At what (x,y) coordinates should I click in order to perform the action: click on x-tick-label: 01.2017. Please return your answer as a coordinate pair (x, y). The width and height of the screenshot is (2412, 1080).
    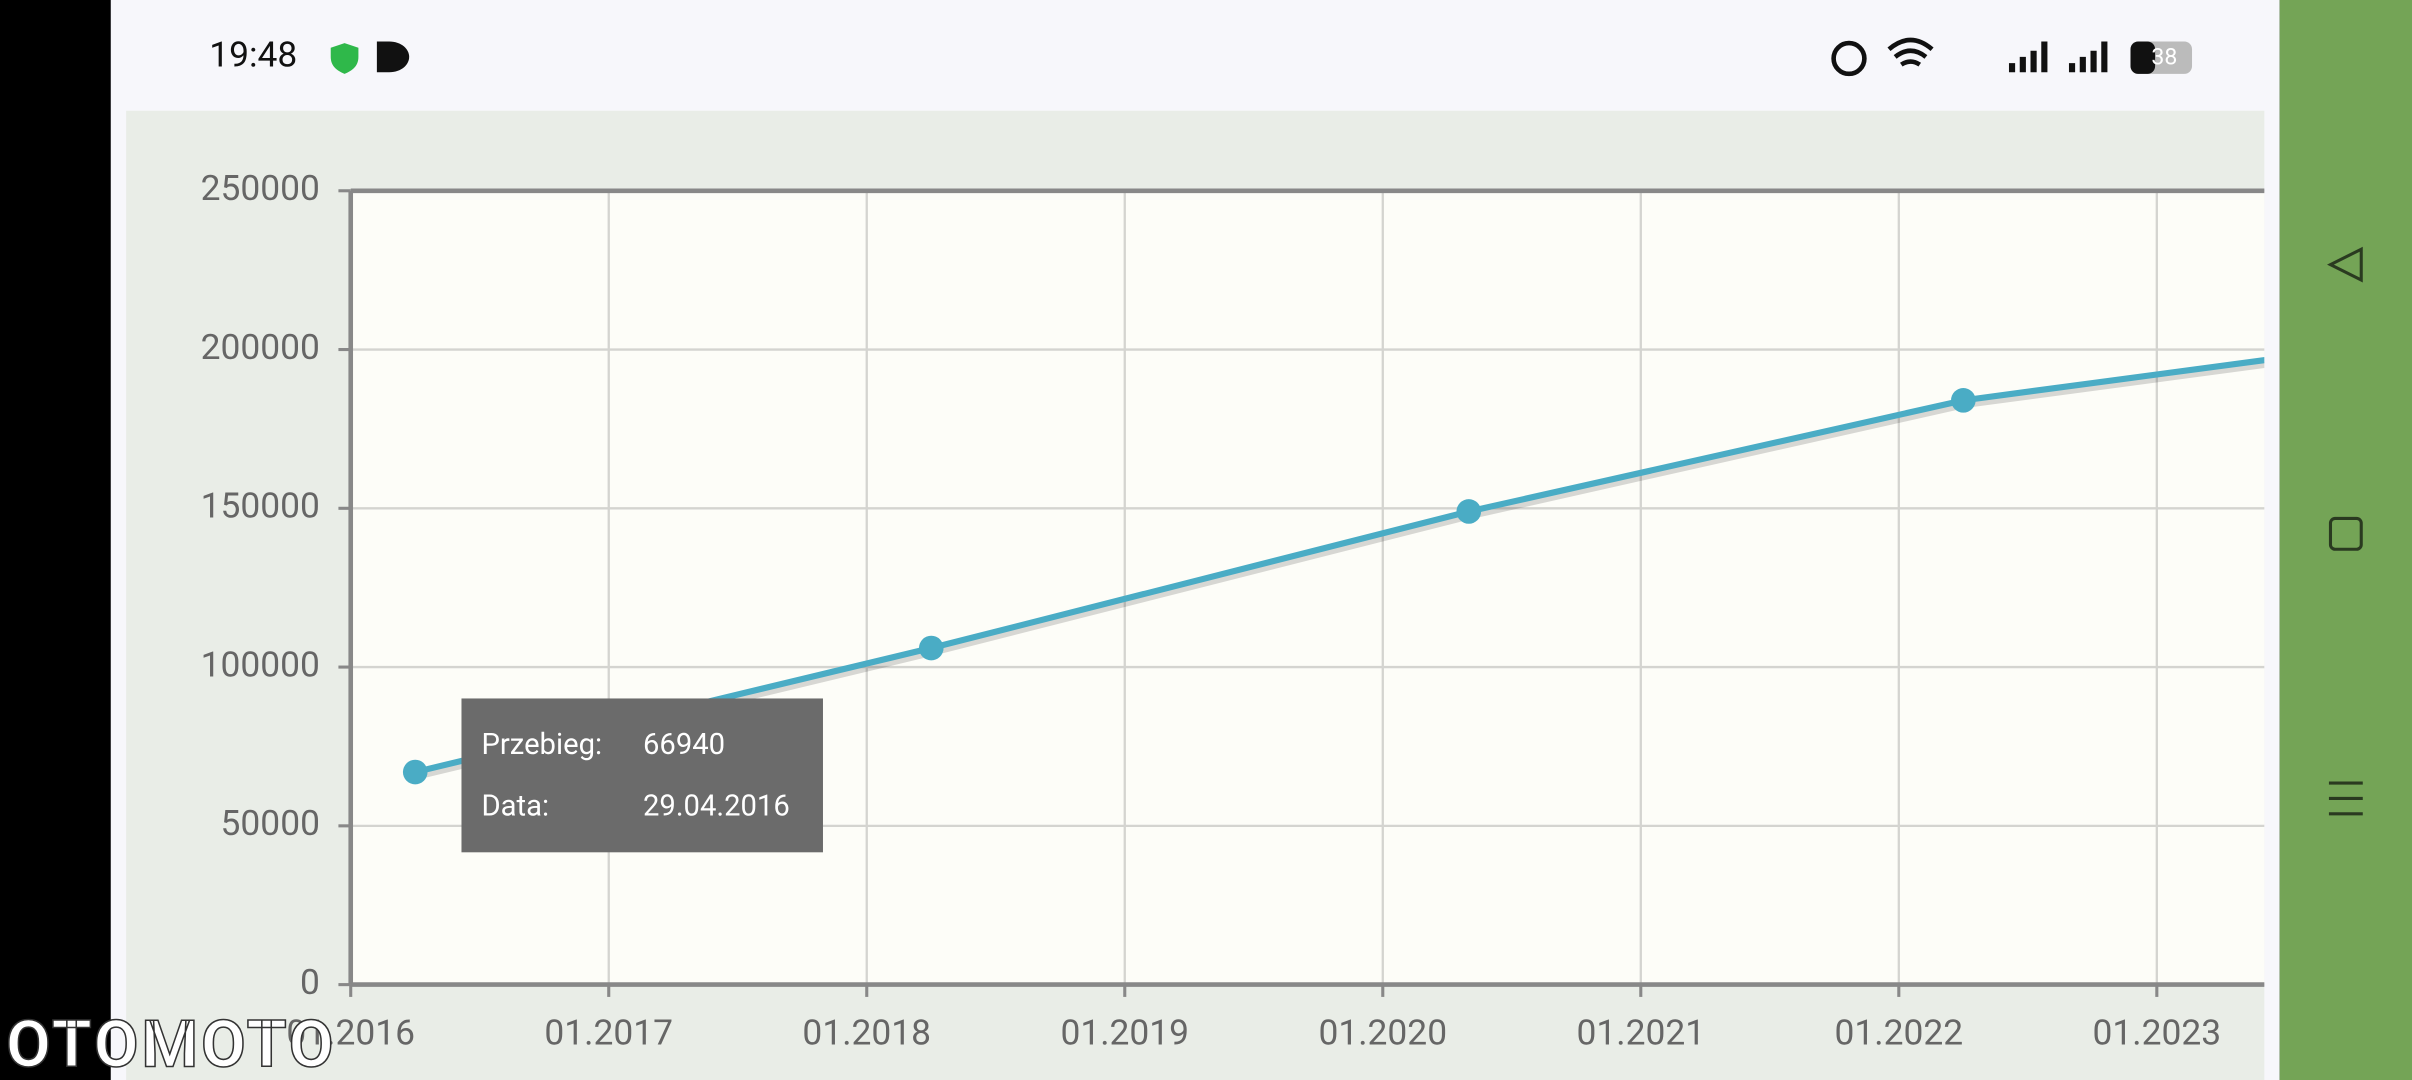
    Looking at the image, I should click on (608, 1033).